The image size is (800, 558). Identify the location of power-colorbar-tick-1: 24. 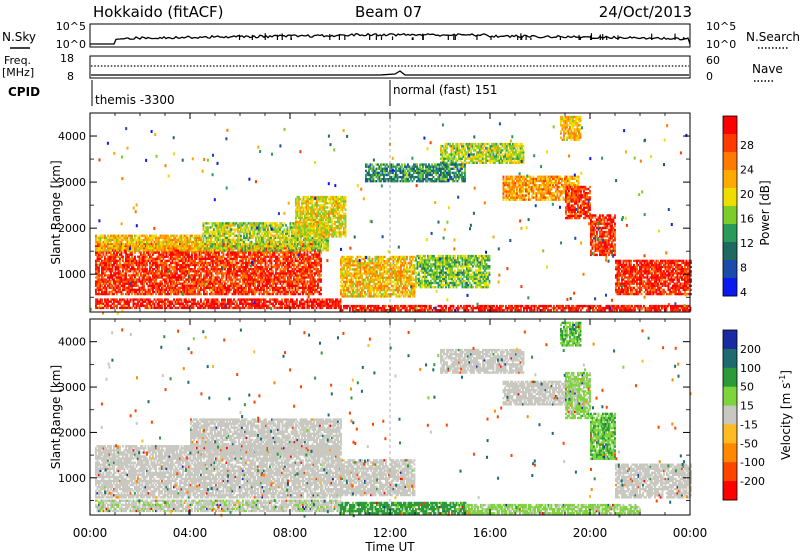
(747, 170).